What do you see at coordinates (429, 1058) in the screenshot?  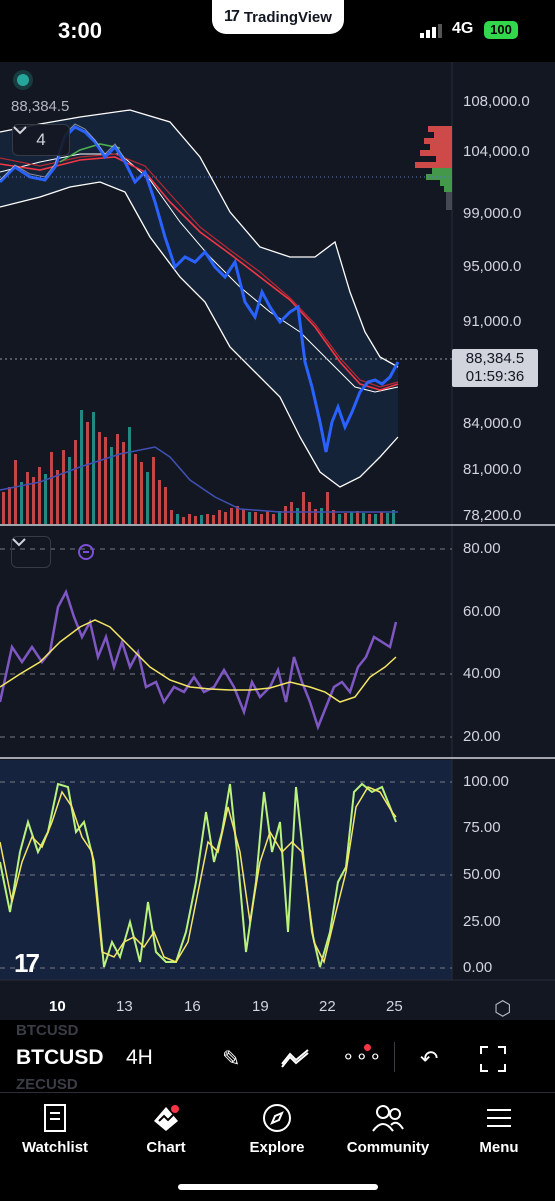 I see `undo-icon: ↶` at bounding box center [429, 1058].